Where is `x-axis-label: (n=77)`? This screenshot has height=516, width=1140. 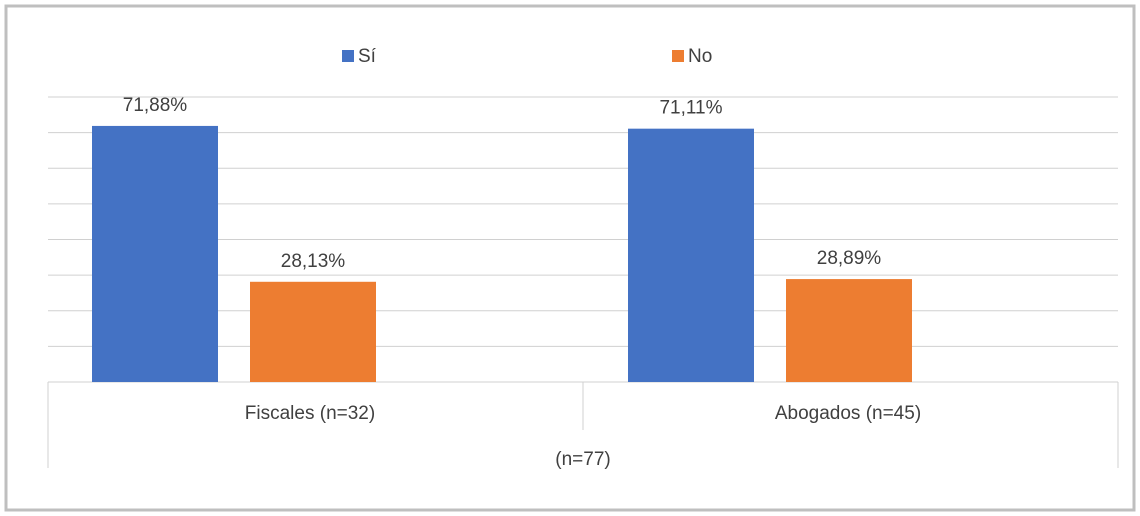 x-axis-label: (n=77) is located at coordinates (582, 459).